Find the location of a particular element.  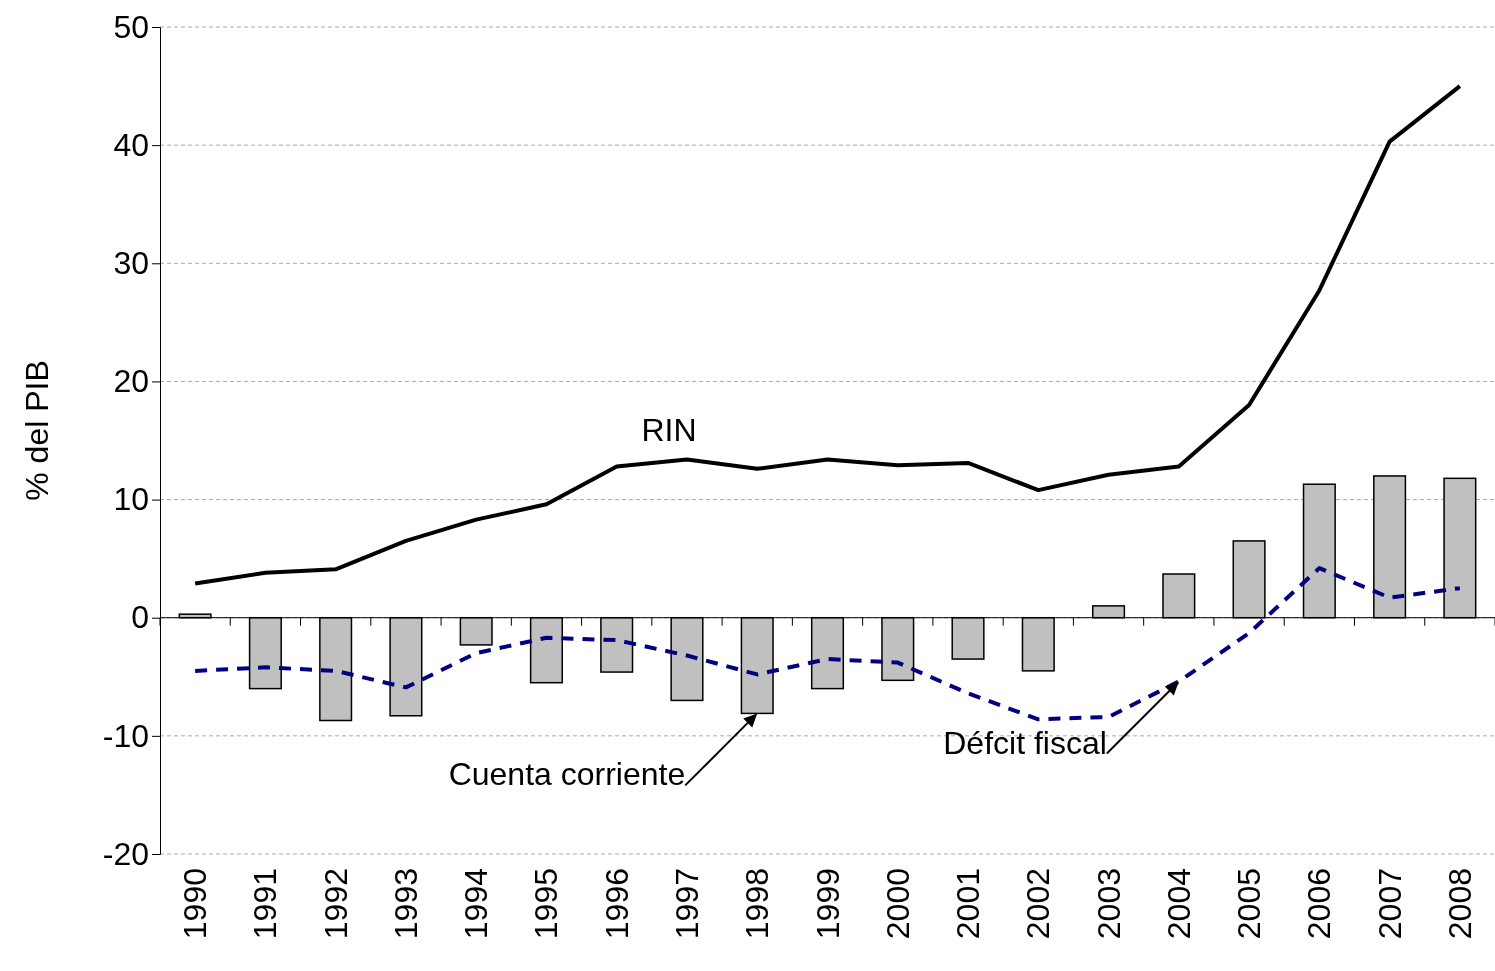

y-tick-label: 20 is located at coordinates (131, 381).